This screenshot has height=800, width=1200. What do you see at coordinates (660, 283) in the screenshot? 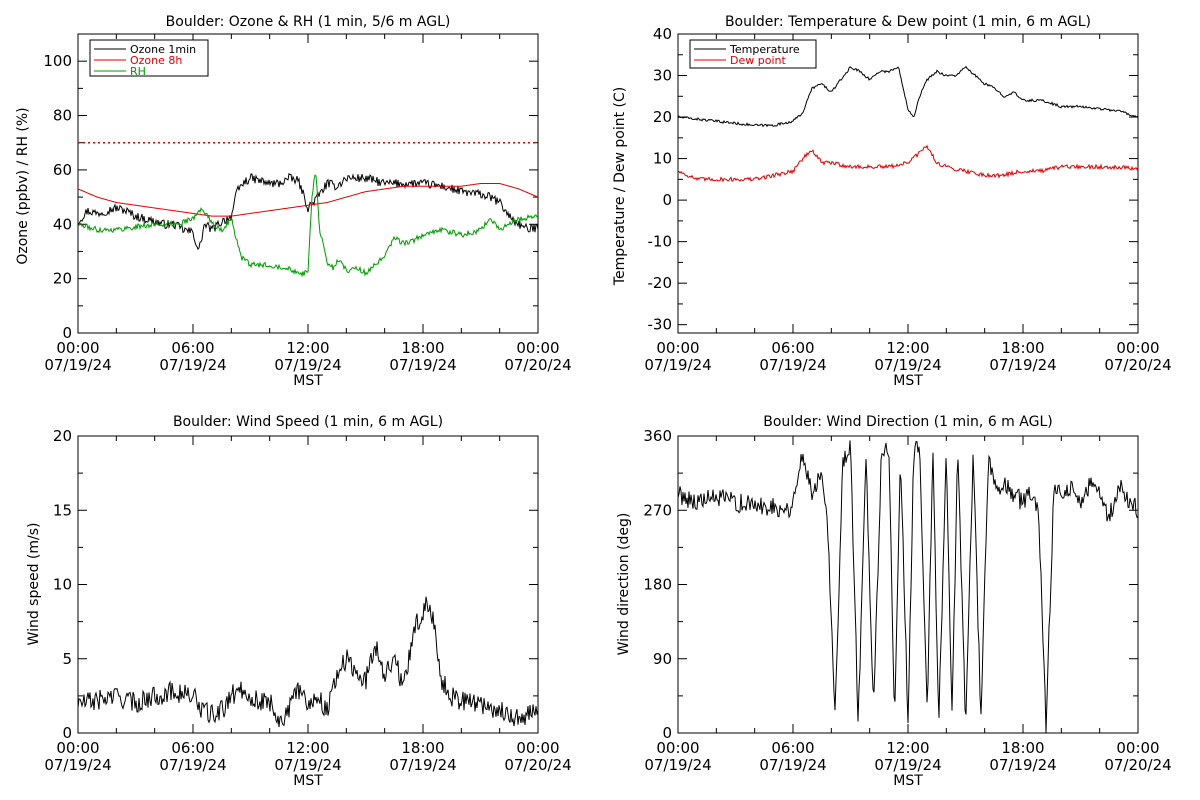
I see `y-tick-label: -20` at bounding box center [660, 283].